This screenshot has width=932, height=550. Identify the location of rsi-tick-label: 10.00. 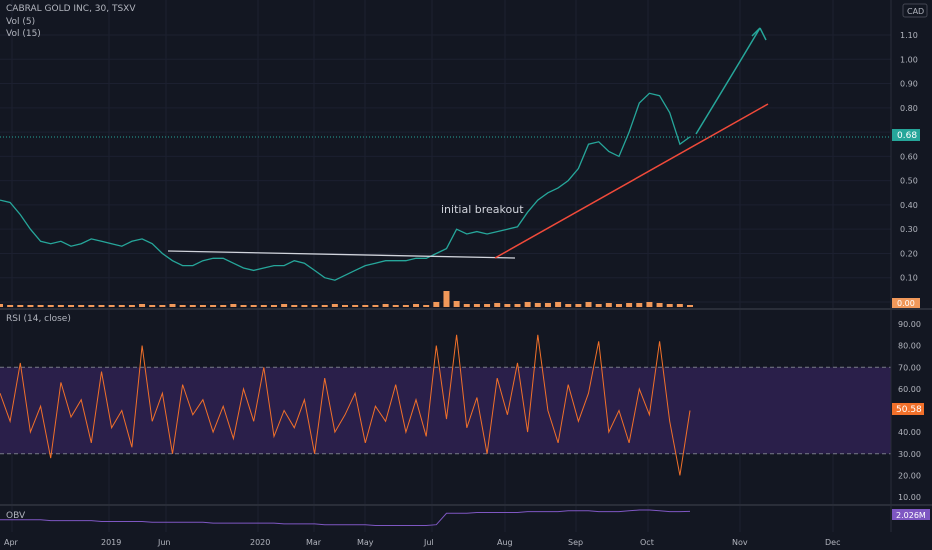
(909, 497).